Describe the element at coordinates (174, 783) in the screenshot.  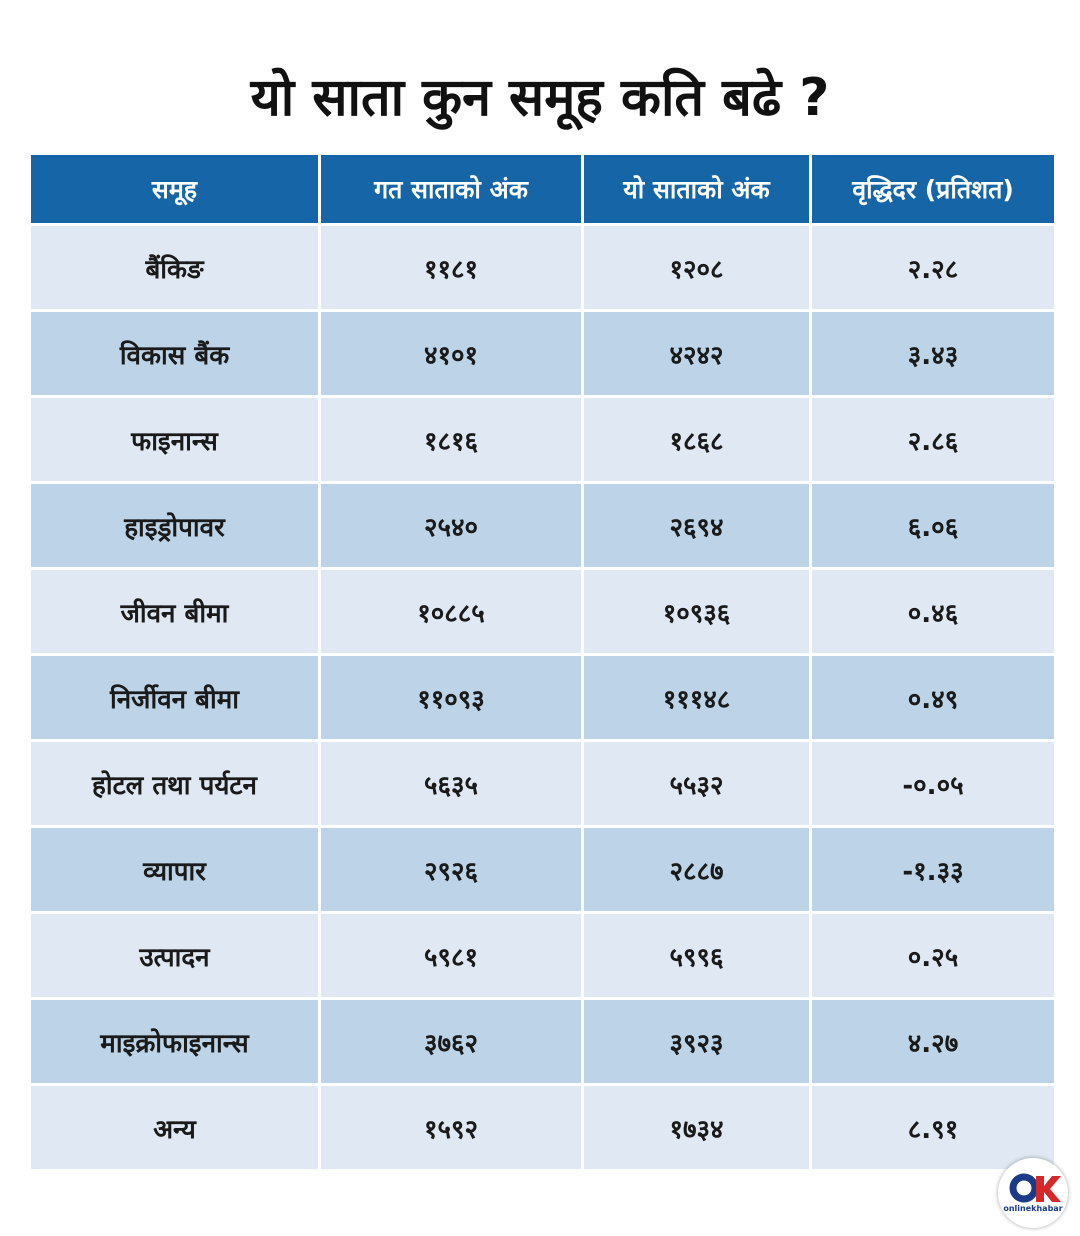
I see `cell-group: होटल तथा पर्यटन` at that location.